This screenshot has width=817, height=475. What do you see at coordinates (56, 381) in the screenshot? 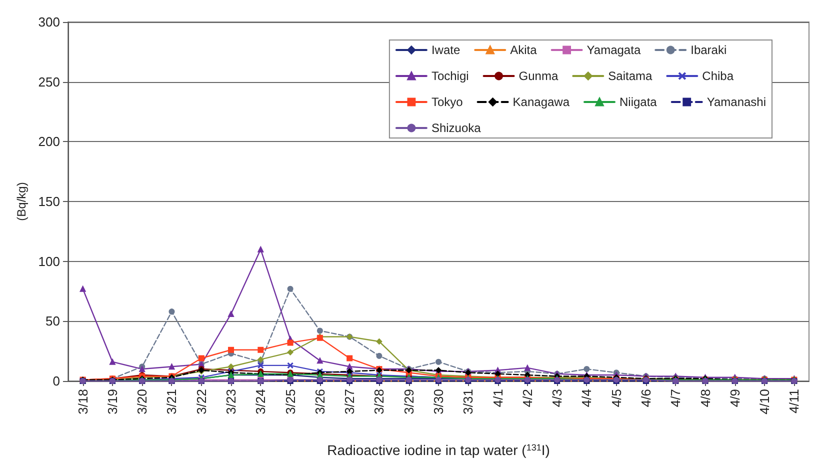
I see `y-tick-label: 0` at bounding box center [56, 381].